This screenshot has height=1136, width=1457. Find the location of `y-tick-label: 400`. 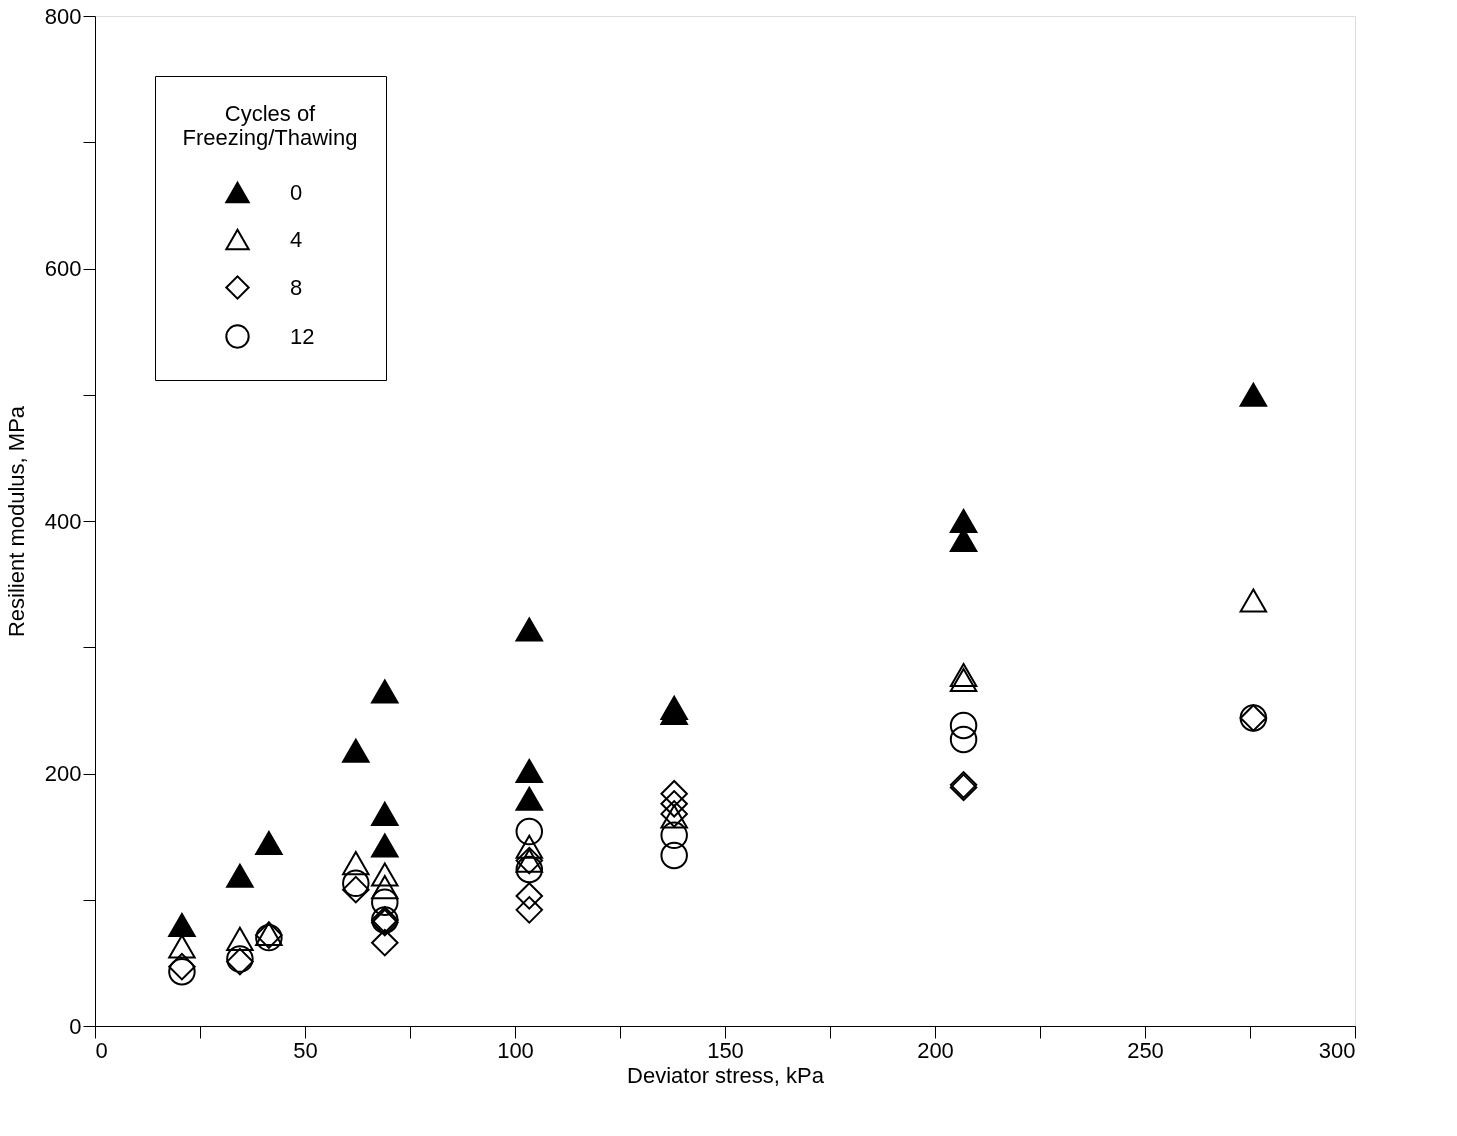

y-tick-label: 400 is located at coordinates (63, 521).